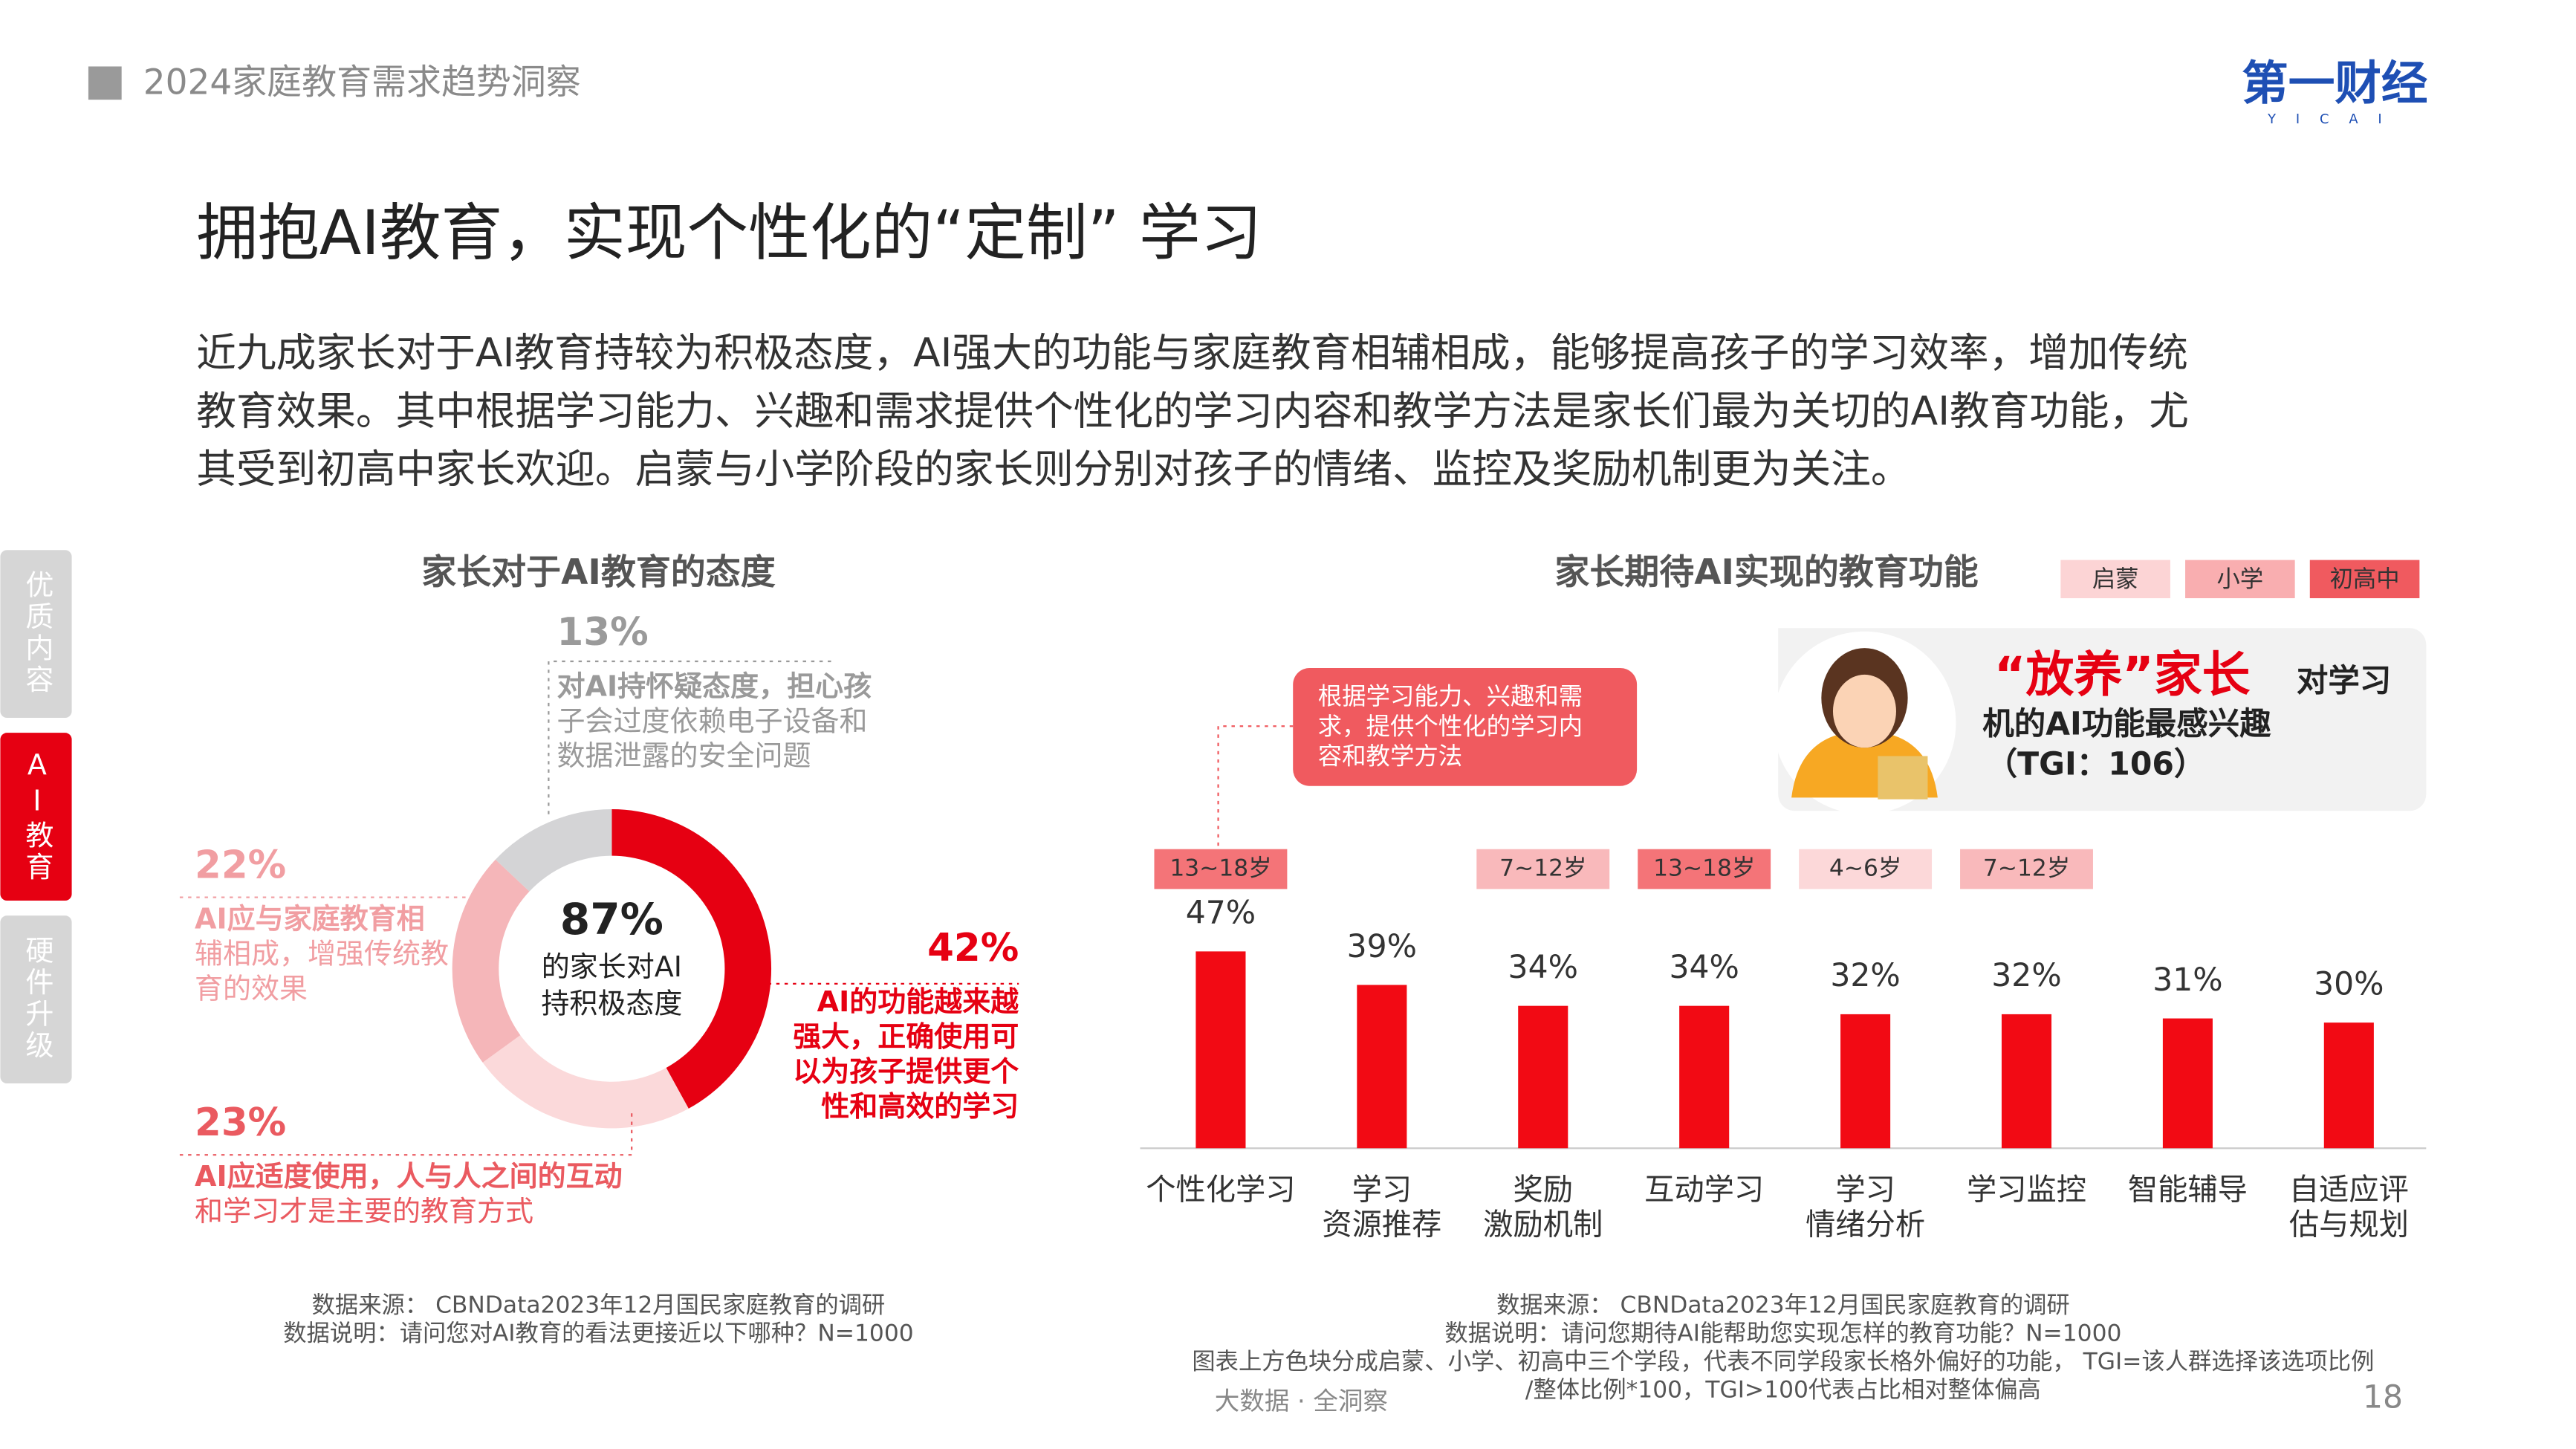  Describe the element at coordinates (2349, 1190) in the screenshot. I see `x-tick-label: 自适应评` at that location.